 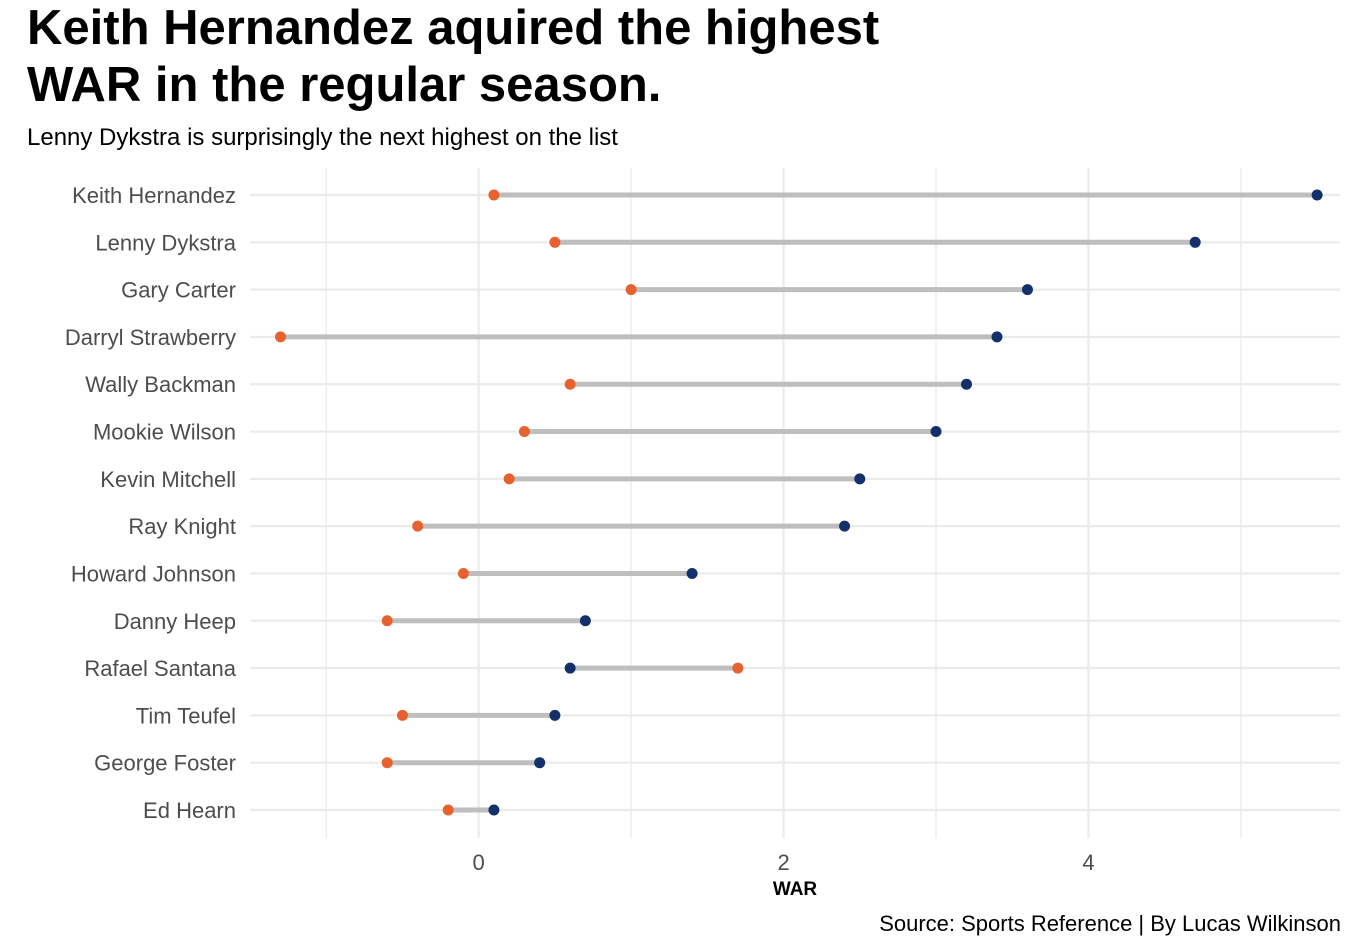 I want to click on y-tick-label: Ed Hearn, so click(x=189, y=810).